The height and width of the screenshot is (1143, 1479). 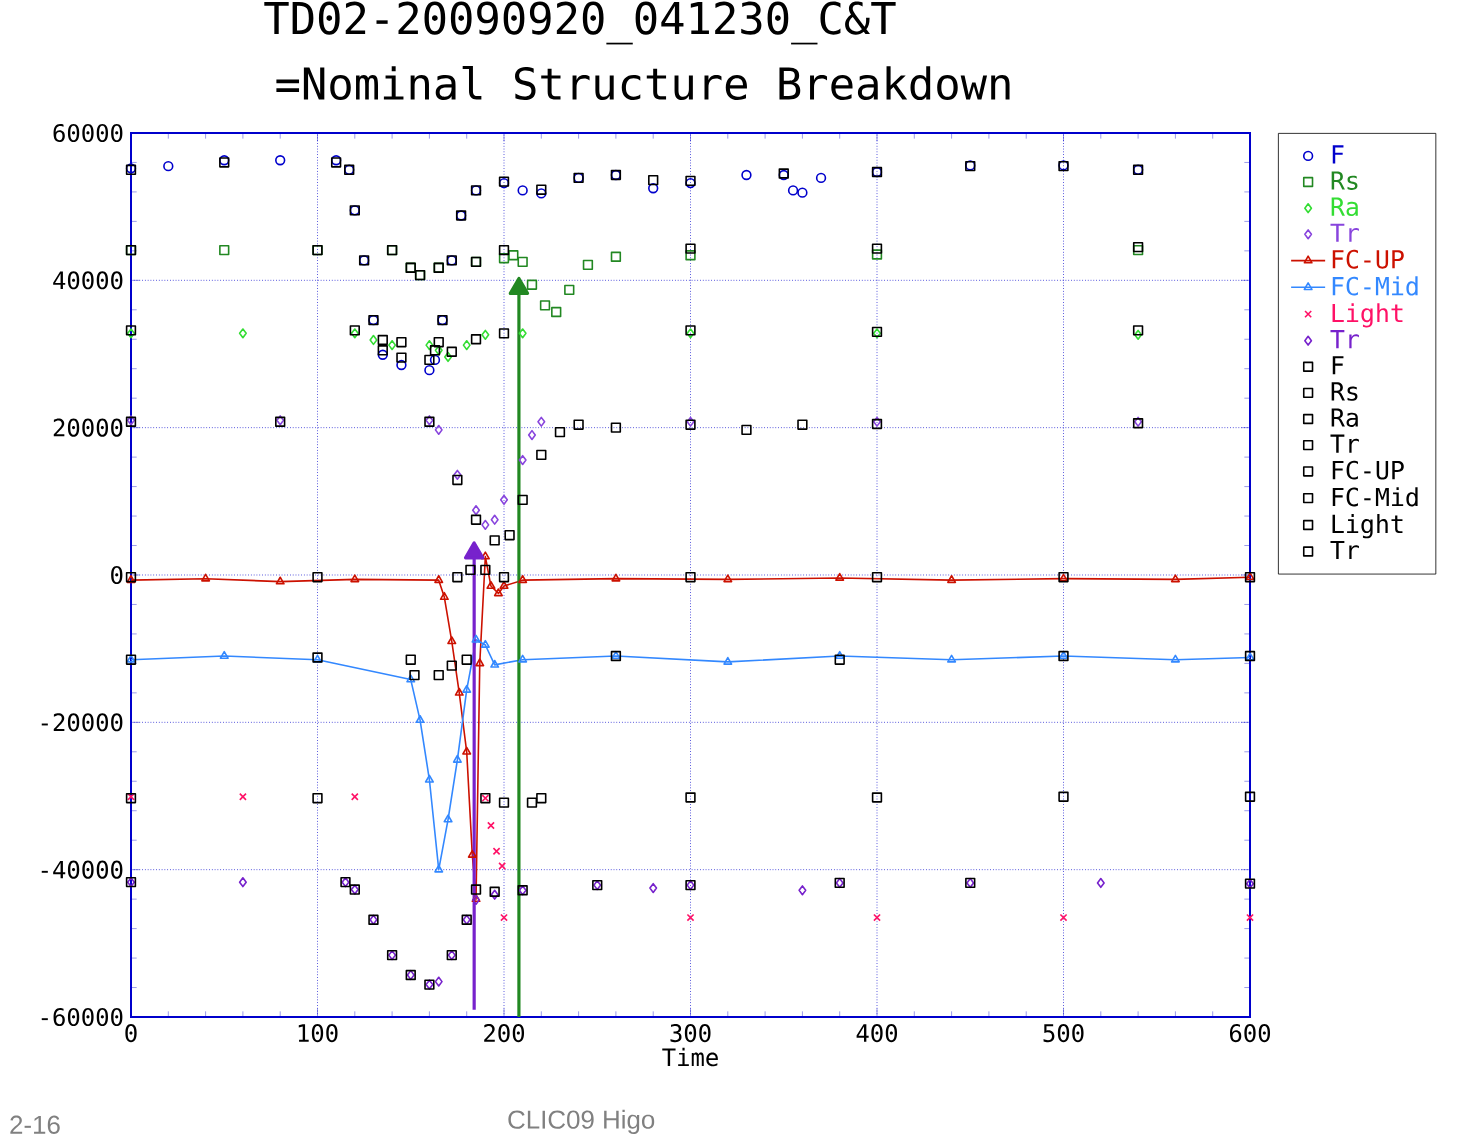 I want to click on x-tick-label: 500, so click(x=1063, y=1033).